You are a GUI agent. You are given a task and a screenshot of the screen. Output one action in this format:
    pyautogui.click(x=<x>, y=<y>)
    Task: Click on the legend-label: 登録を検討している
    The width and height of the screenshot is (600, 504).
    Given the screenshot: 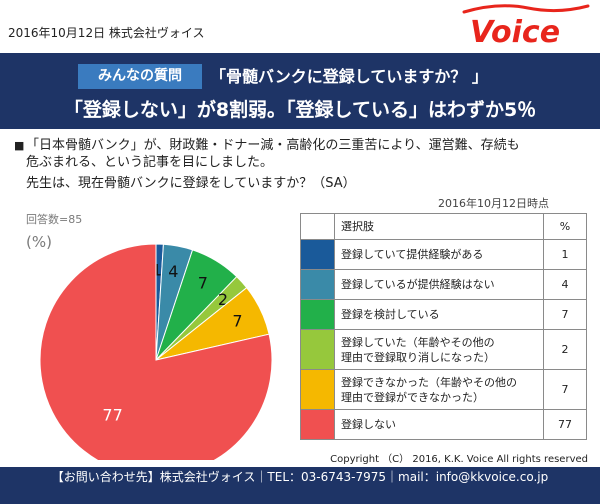 What is the action you would take?
    pyautogui.click(x=439, y=314)
    